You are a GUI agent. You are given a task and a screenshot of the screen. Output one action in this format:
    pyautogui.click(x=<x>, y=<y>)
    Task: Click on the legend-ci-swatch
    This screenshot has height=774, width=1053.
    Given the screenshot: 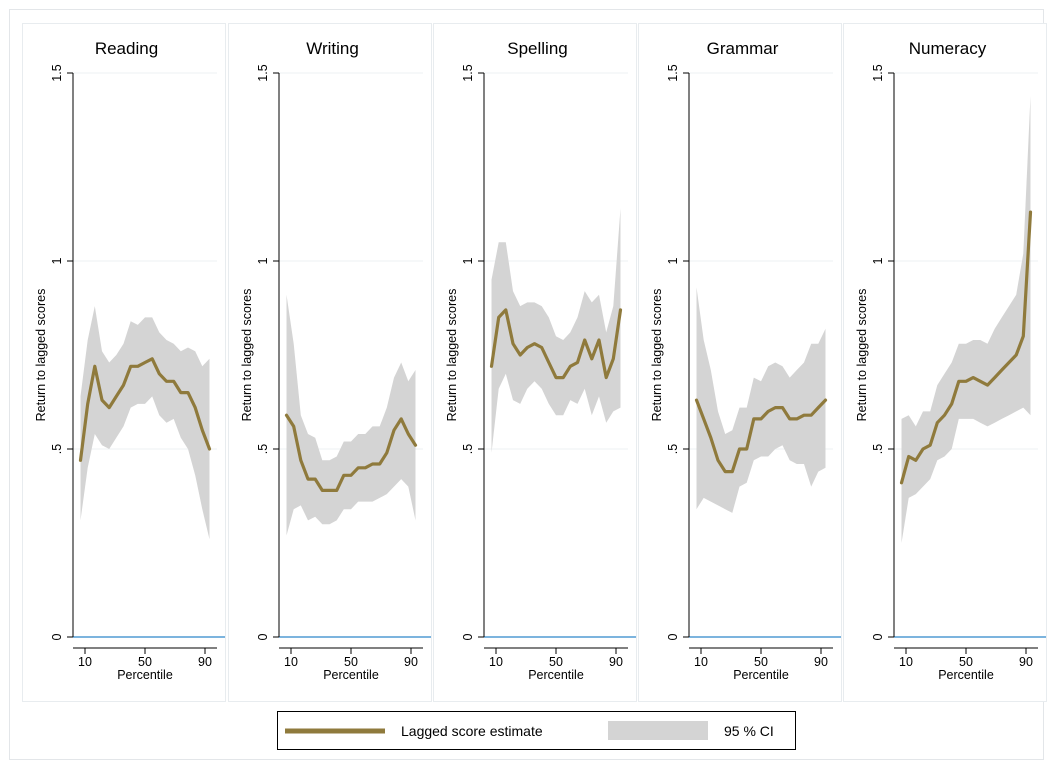 What is the action you would take?
    pyautogui.click(x=658, y=730)
    